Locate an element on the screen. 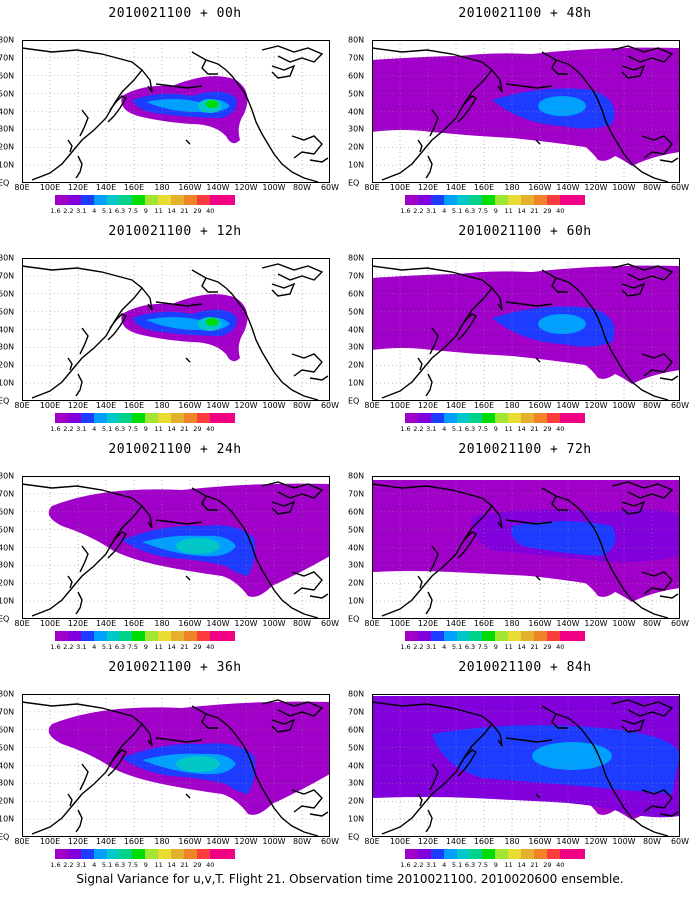  colorbar-tick-label: 2.2 is located at coordinates (68, 211).